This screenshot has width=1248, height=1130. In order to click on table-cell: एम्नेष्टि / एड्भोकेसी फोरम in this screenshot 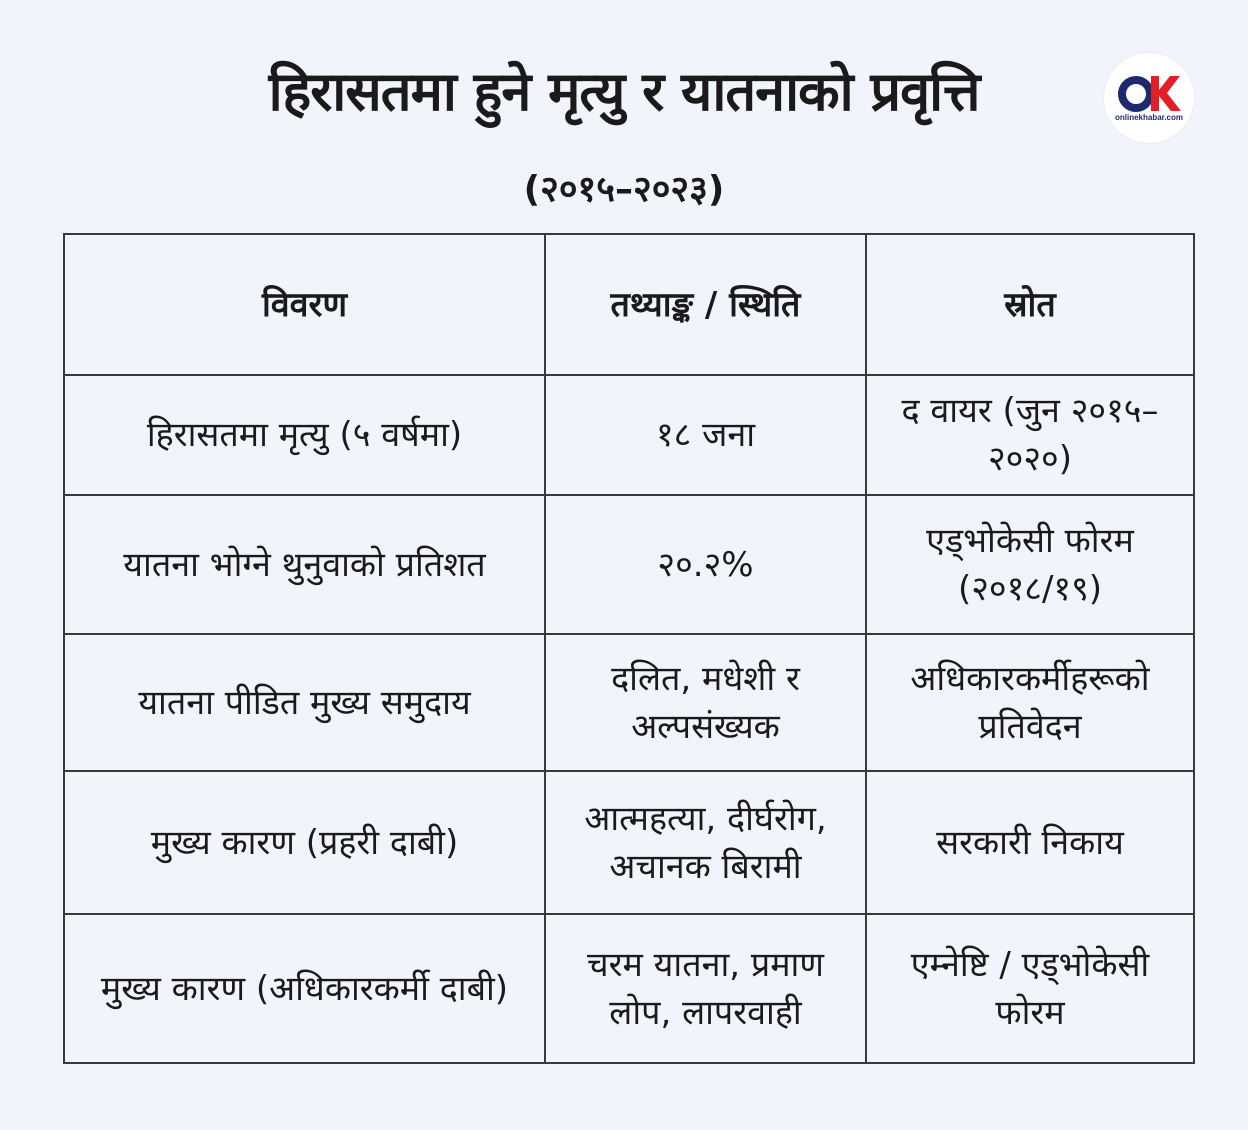, I will do `click(1030, 988)`.